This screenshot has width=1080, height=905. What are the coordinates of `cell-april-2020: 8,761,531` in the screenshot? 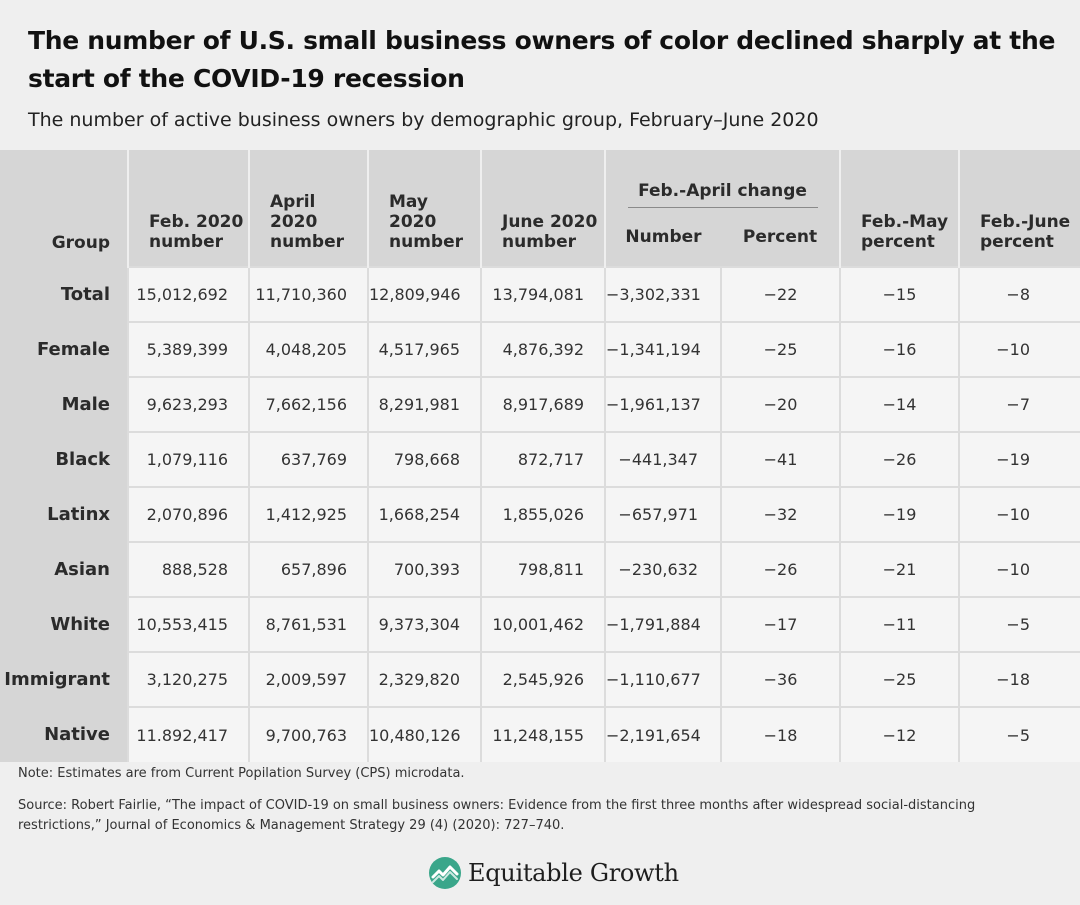 It's located at (308, 624).